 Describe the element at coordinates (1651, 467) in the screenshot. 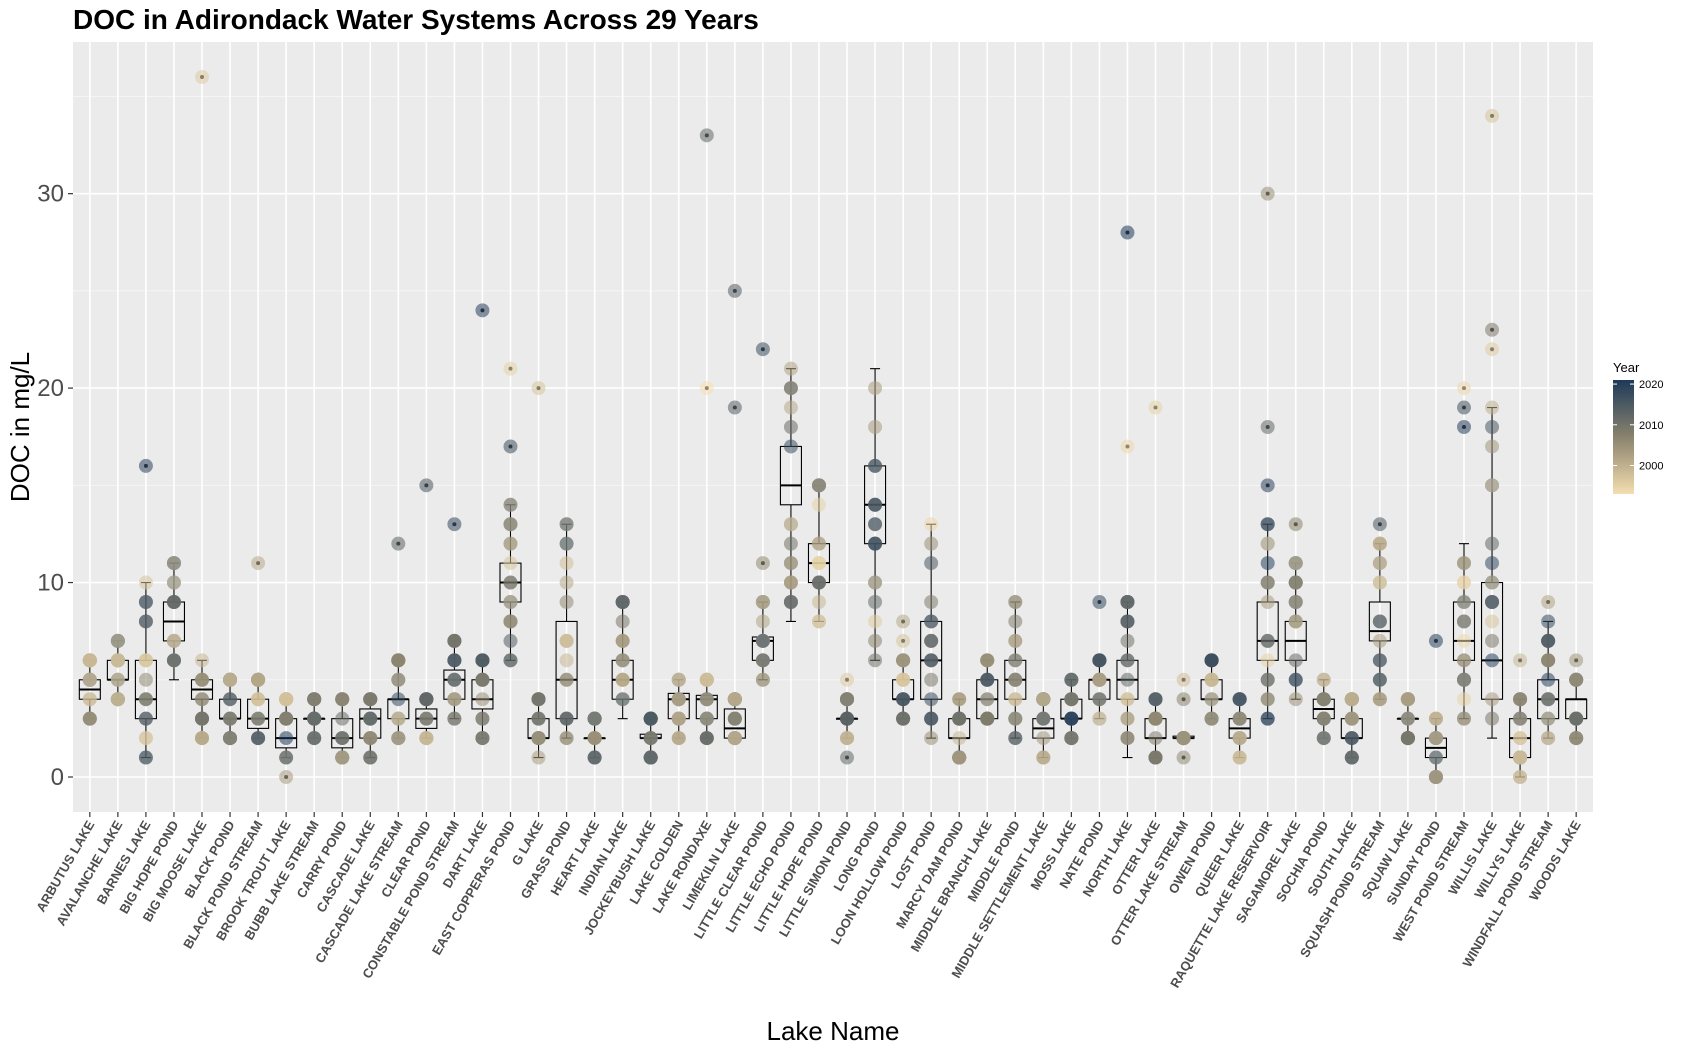

I see `legend-tick-label: 2000` at that location.